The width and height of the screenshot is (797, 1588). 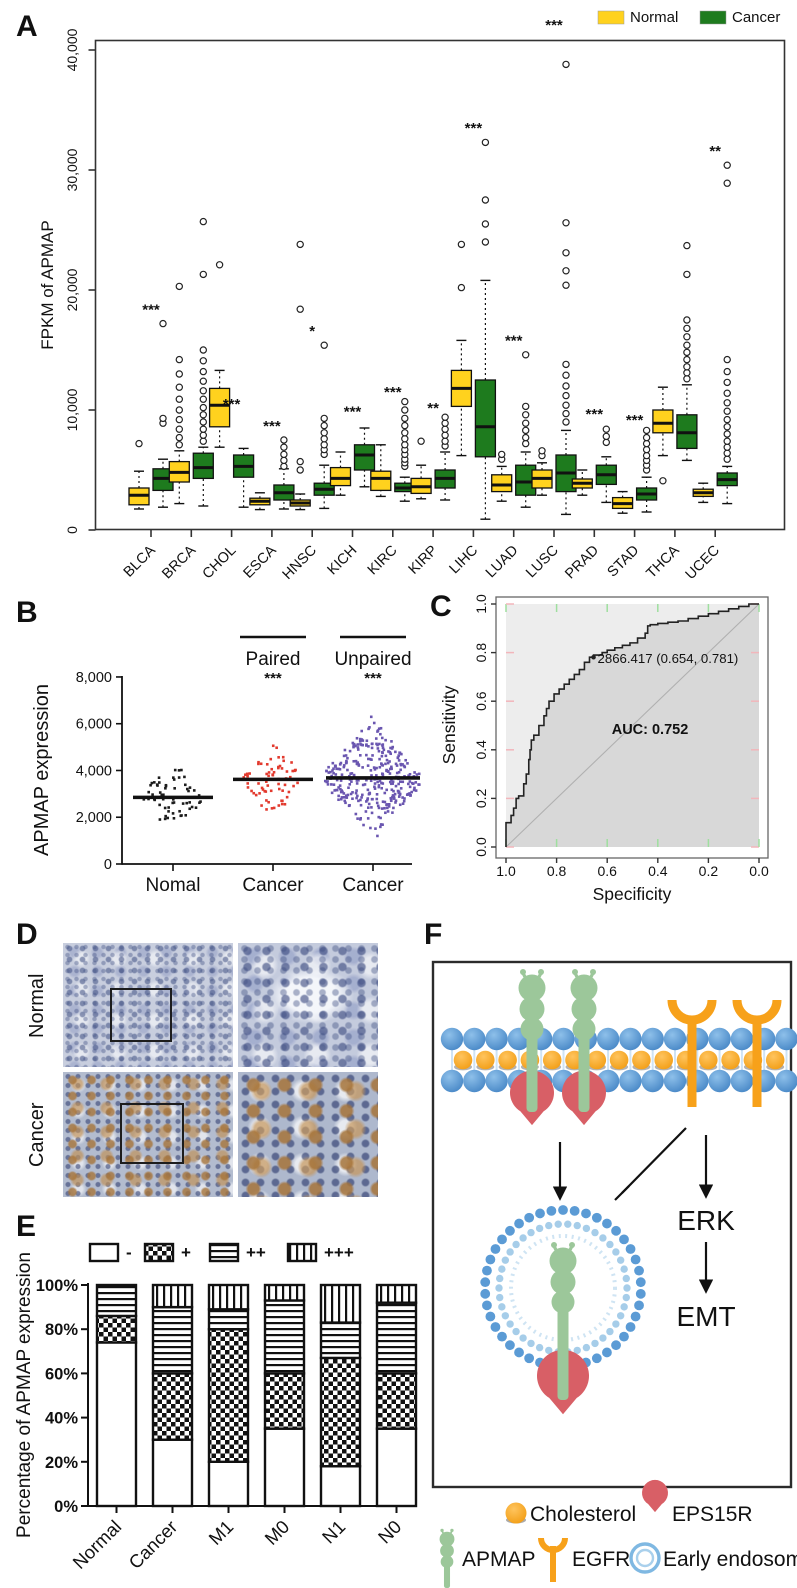 What do you see at coordinates (72, 49) in the screenshot?
I see `svg-text: 40,000` at bounding box center [72, 49].